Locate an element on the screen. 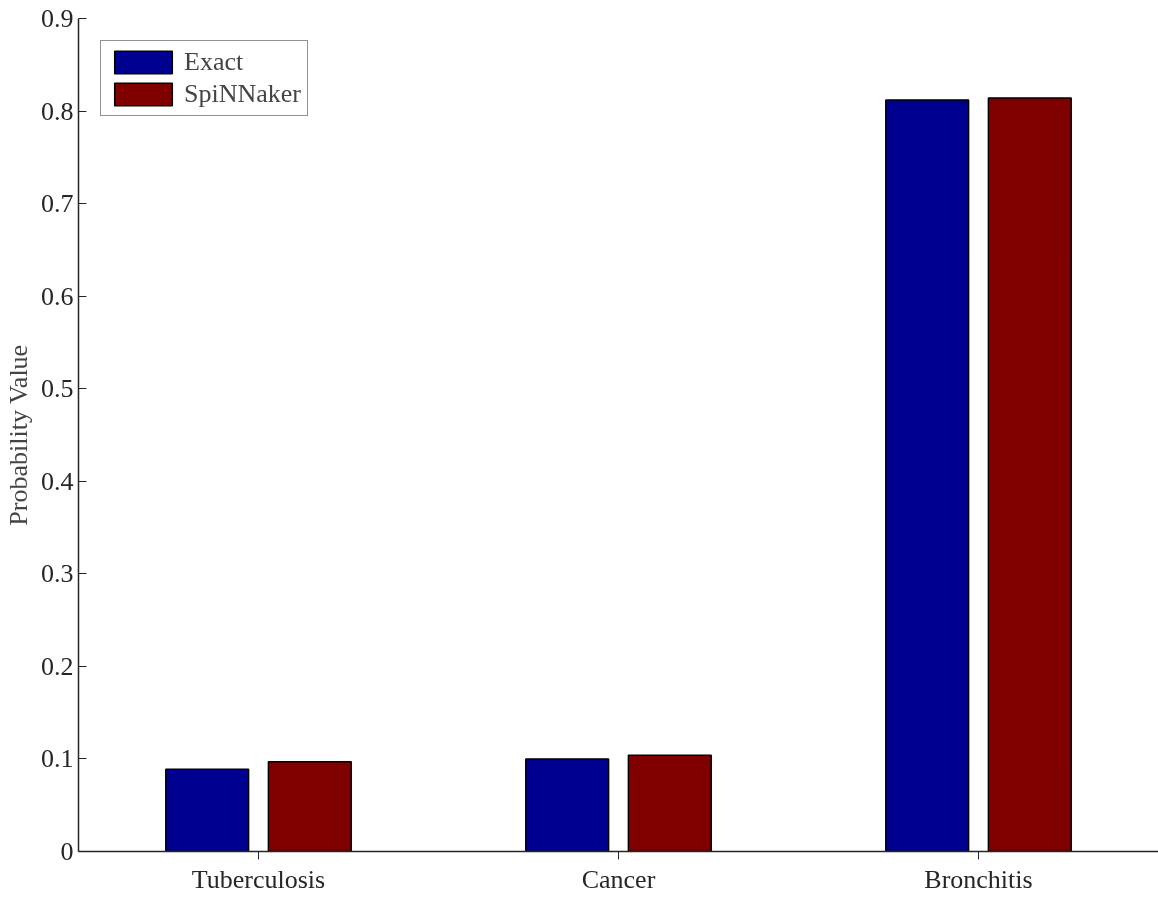 This screenshot has width=1158, height=906. y-tick-label: 0.8 is located at coordinates (57, 111).